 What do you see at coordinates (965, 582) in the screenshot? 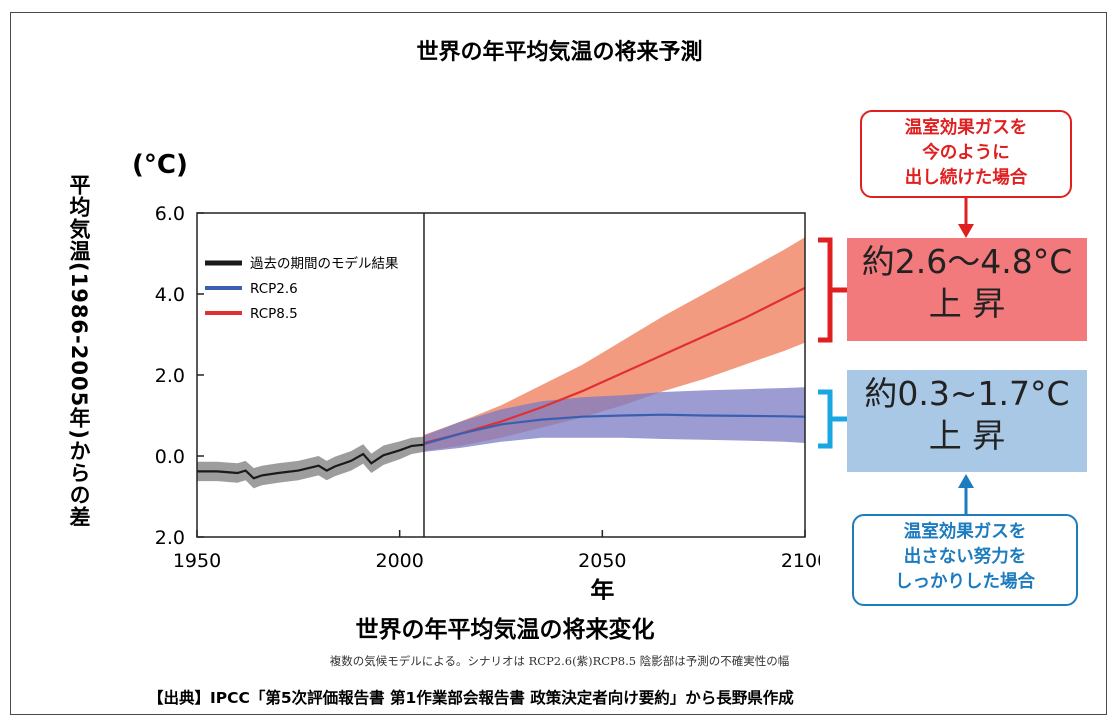
I see `callout-line: しっかりした場合` at bounding box center [965, 582].